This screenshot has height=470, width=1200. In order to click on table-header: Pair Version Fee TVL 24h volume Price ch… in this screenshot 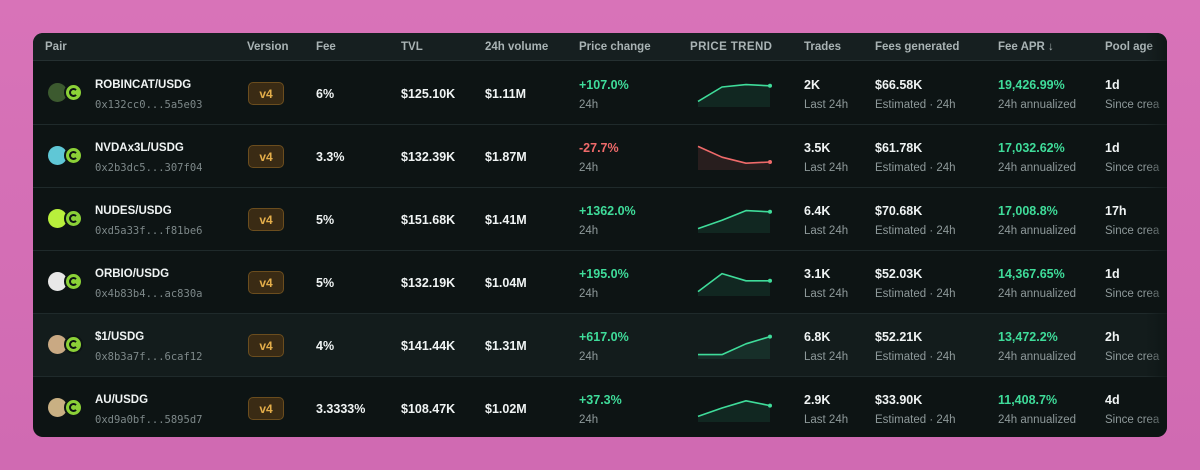, I will do `click(600, 47)`.